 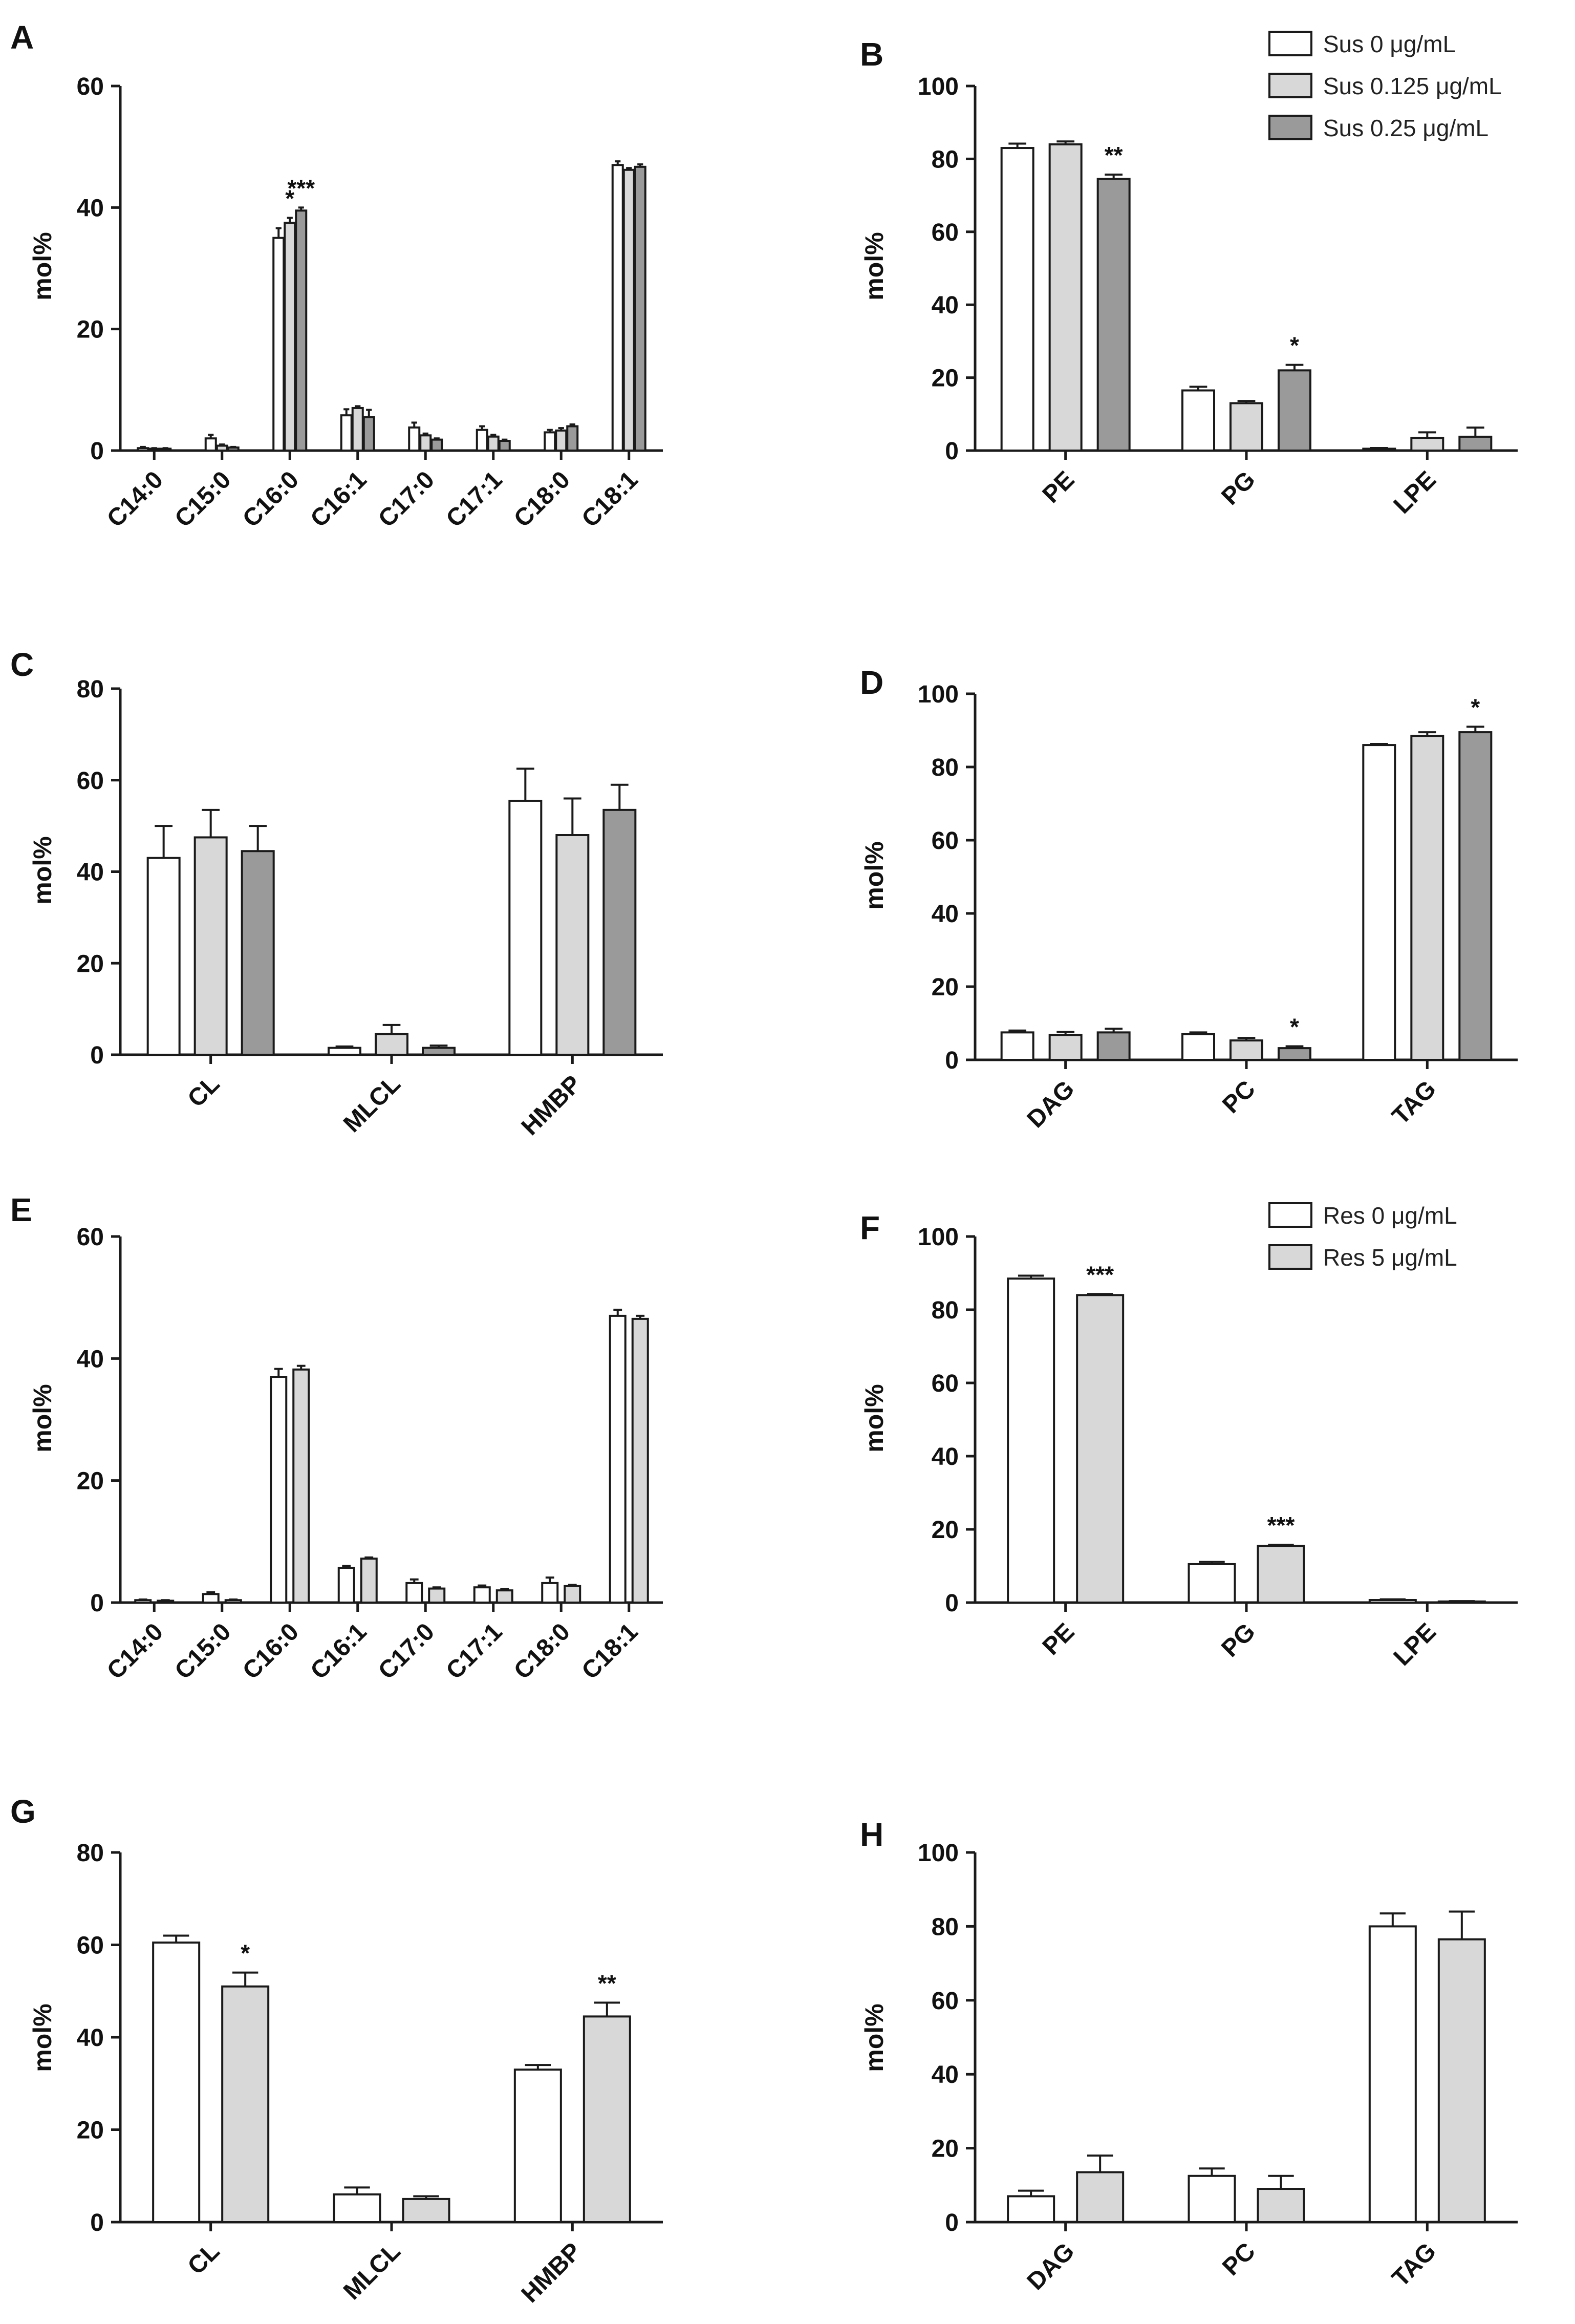 I want to click on panel-letter: E, so click(x=21, y=1209).